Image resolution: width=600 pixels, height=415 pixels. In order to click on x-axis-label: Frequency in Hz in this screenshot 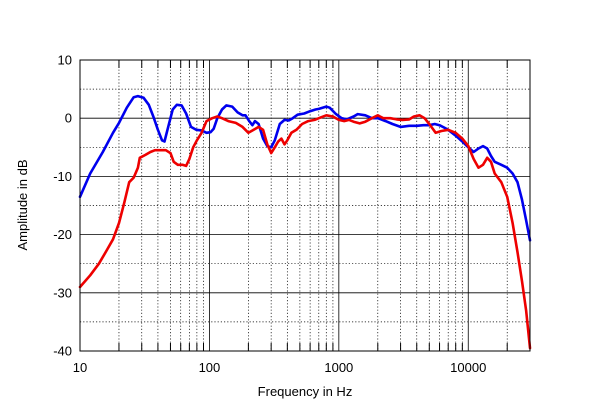, I will do `click(305, 391)`.